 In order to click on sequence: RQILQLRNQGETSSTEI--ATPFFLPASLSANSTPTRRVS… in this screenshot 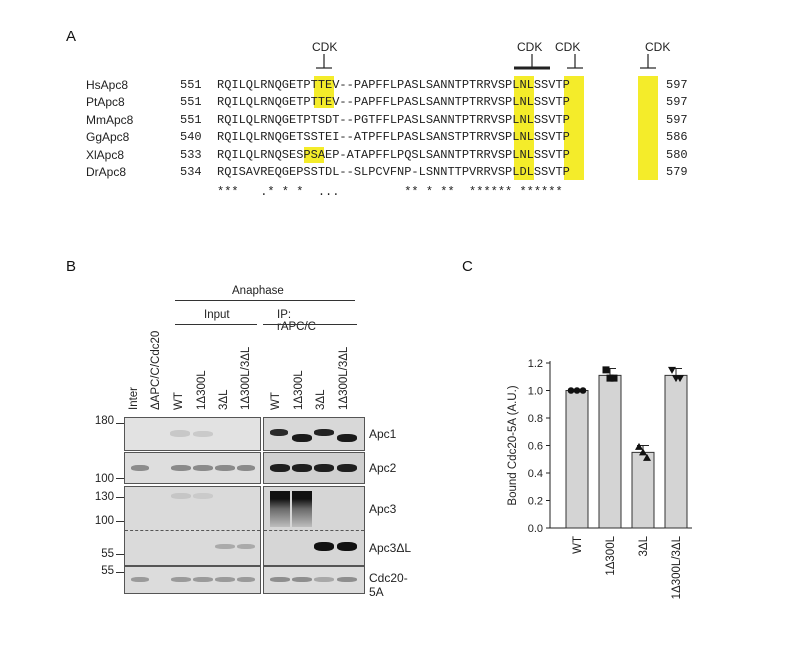, I will do `click(393, 137)`.